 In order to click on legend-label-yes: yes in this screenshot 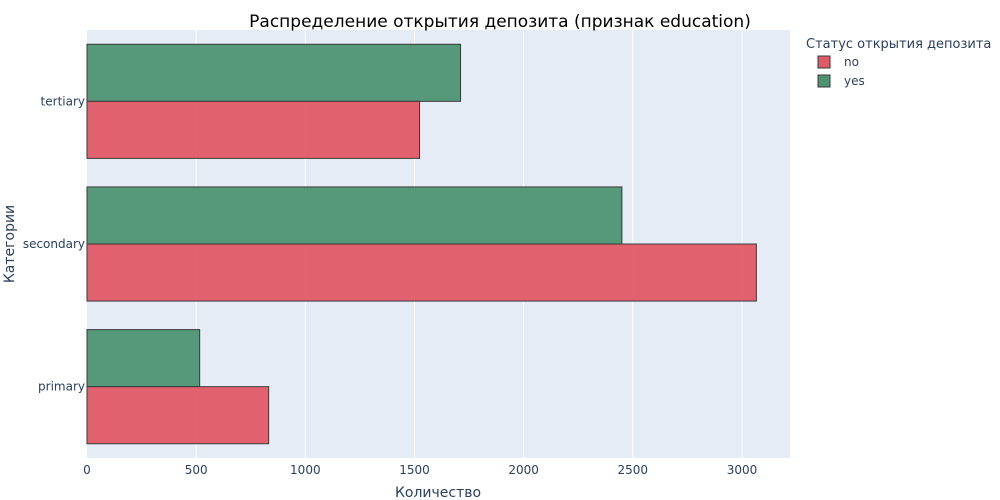, I will do `click(854, 81)`.